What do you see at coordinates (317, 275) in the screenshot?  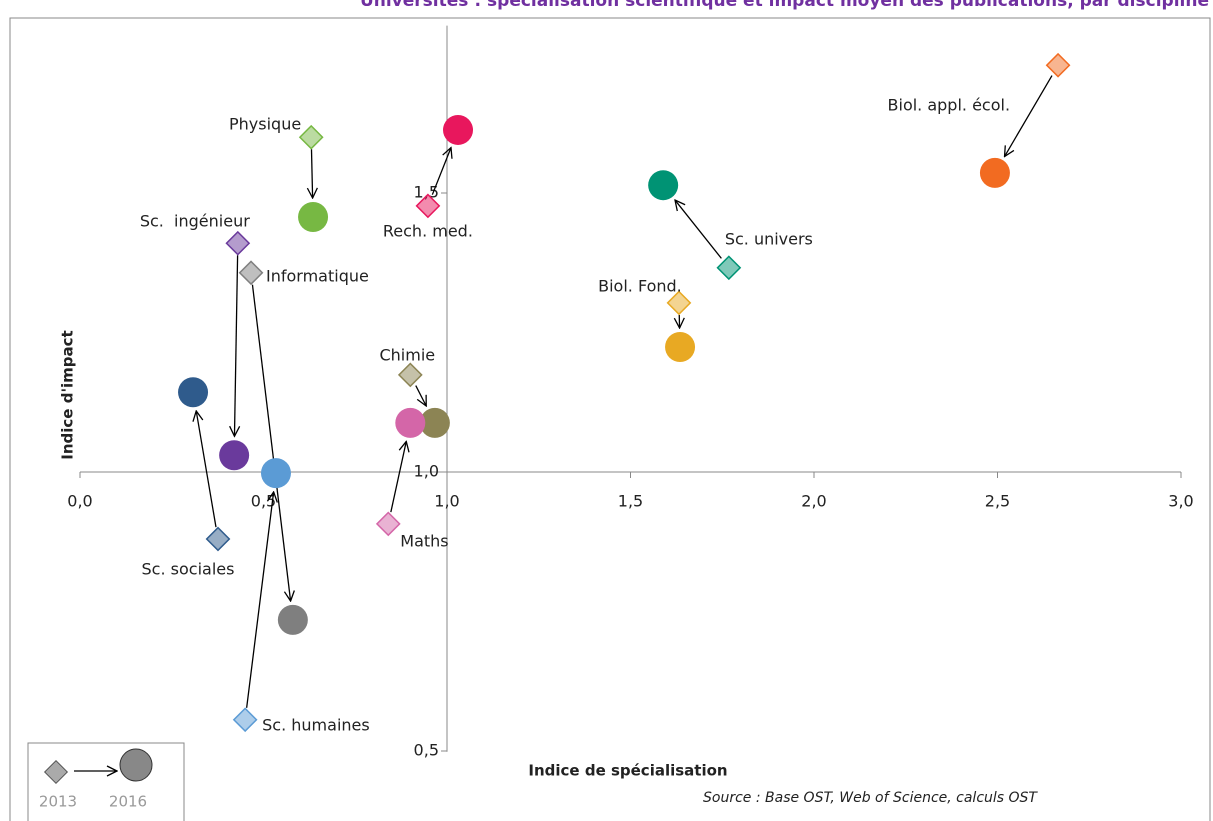 I see `series-label: Informatique` at bounding box center [317, 275].